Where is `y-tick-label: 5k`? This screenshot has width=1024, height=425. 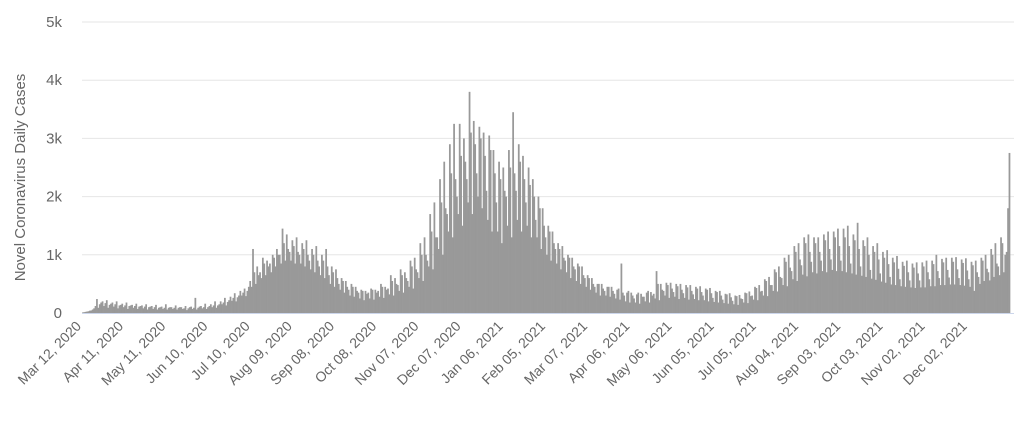 y-tick-label: 5k is located at coordinates (54, 22).